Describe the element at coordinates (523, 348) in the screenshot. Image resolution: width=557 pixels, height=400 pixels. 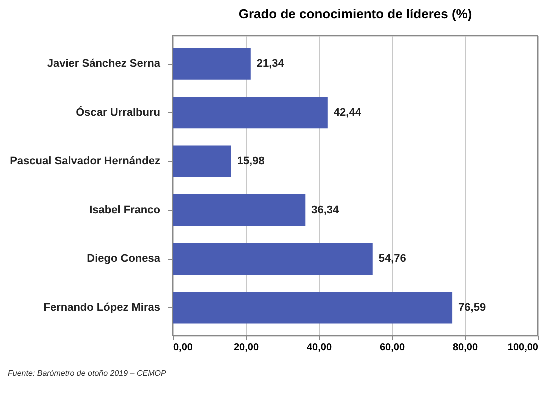
I see `x-tick-label: 100,00` at that location.